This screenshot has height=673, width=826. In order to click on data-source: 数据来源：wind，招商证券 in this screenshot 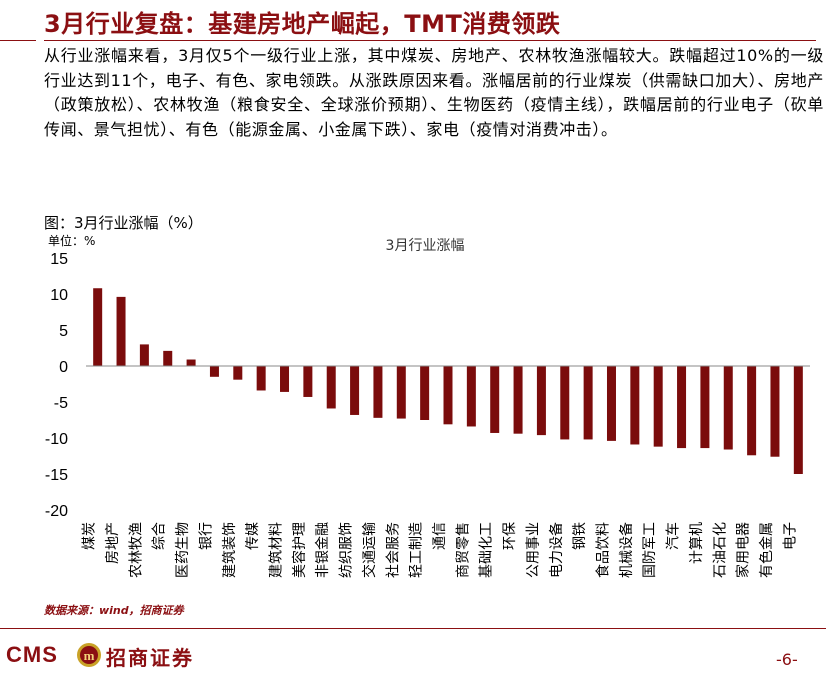, I will do `click(114, 610)`.